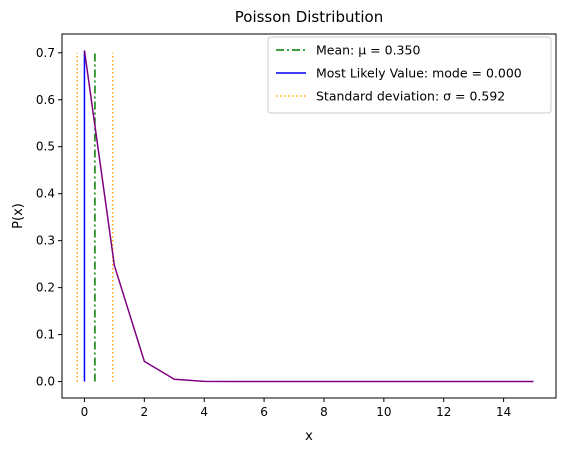  What do you see at coordinates (368, 50) in the screenshot?
I see `legend-label-1: Mean: μ = 0.350` at bounding box center [368, 50].